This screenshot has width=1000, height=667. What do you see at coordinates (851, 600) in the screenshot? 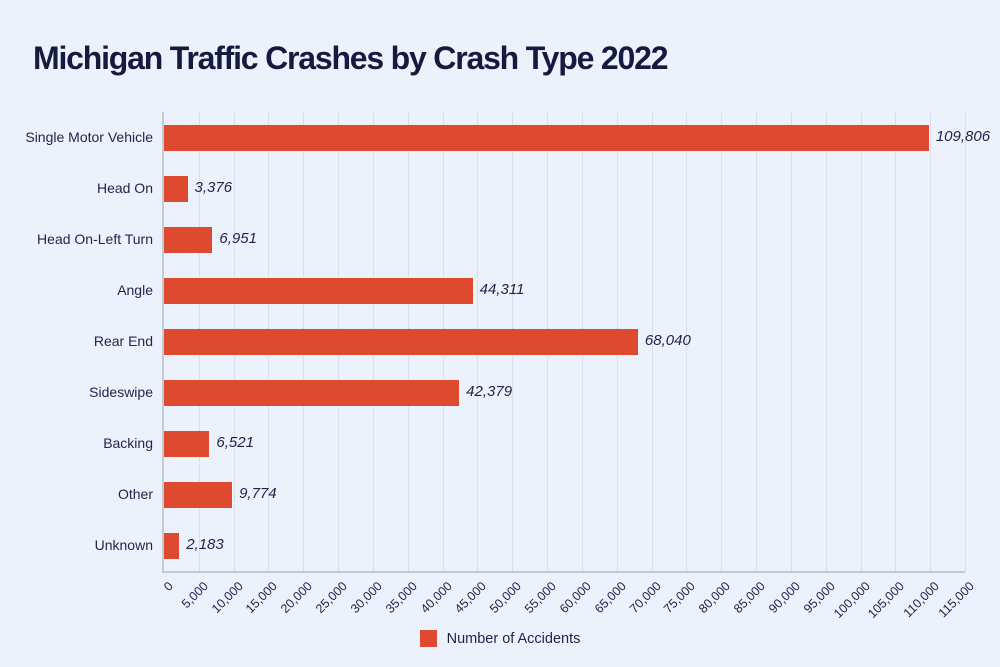
I see `x-tick-label: 100,000` at bounding box center [851, 600].